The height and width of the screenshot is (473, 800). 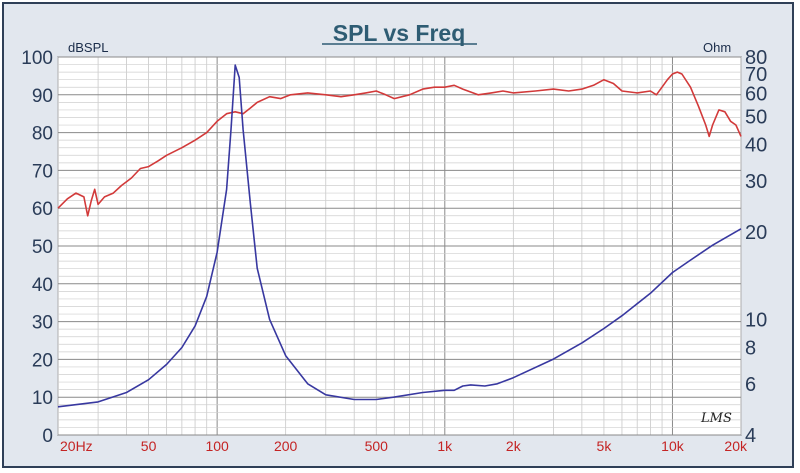 What do you see at coordinates (756, 75) in the screenshot?
I see `right-tick-label: 70` at bounding box center [756, 75].